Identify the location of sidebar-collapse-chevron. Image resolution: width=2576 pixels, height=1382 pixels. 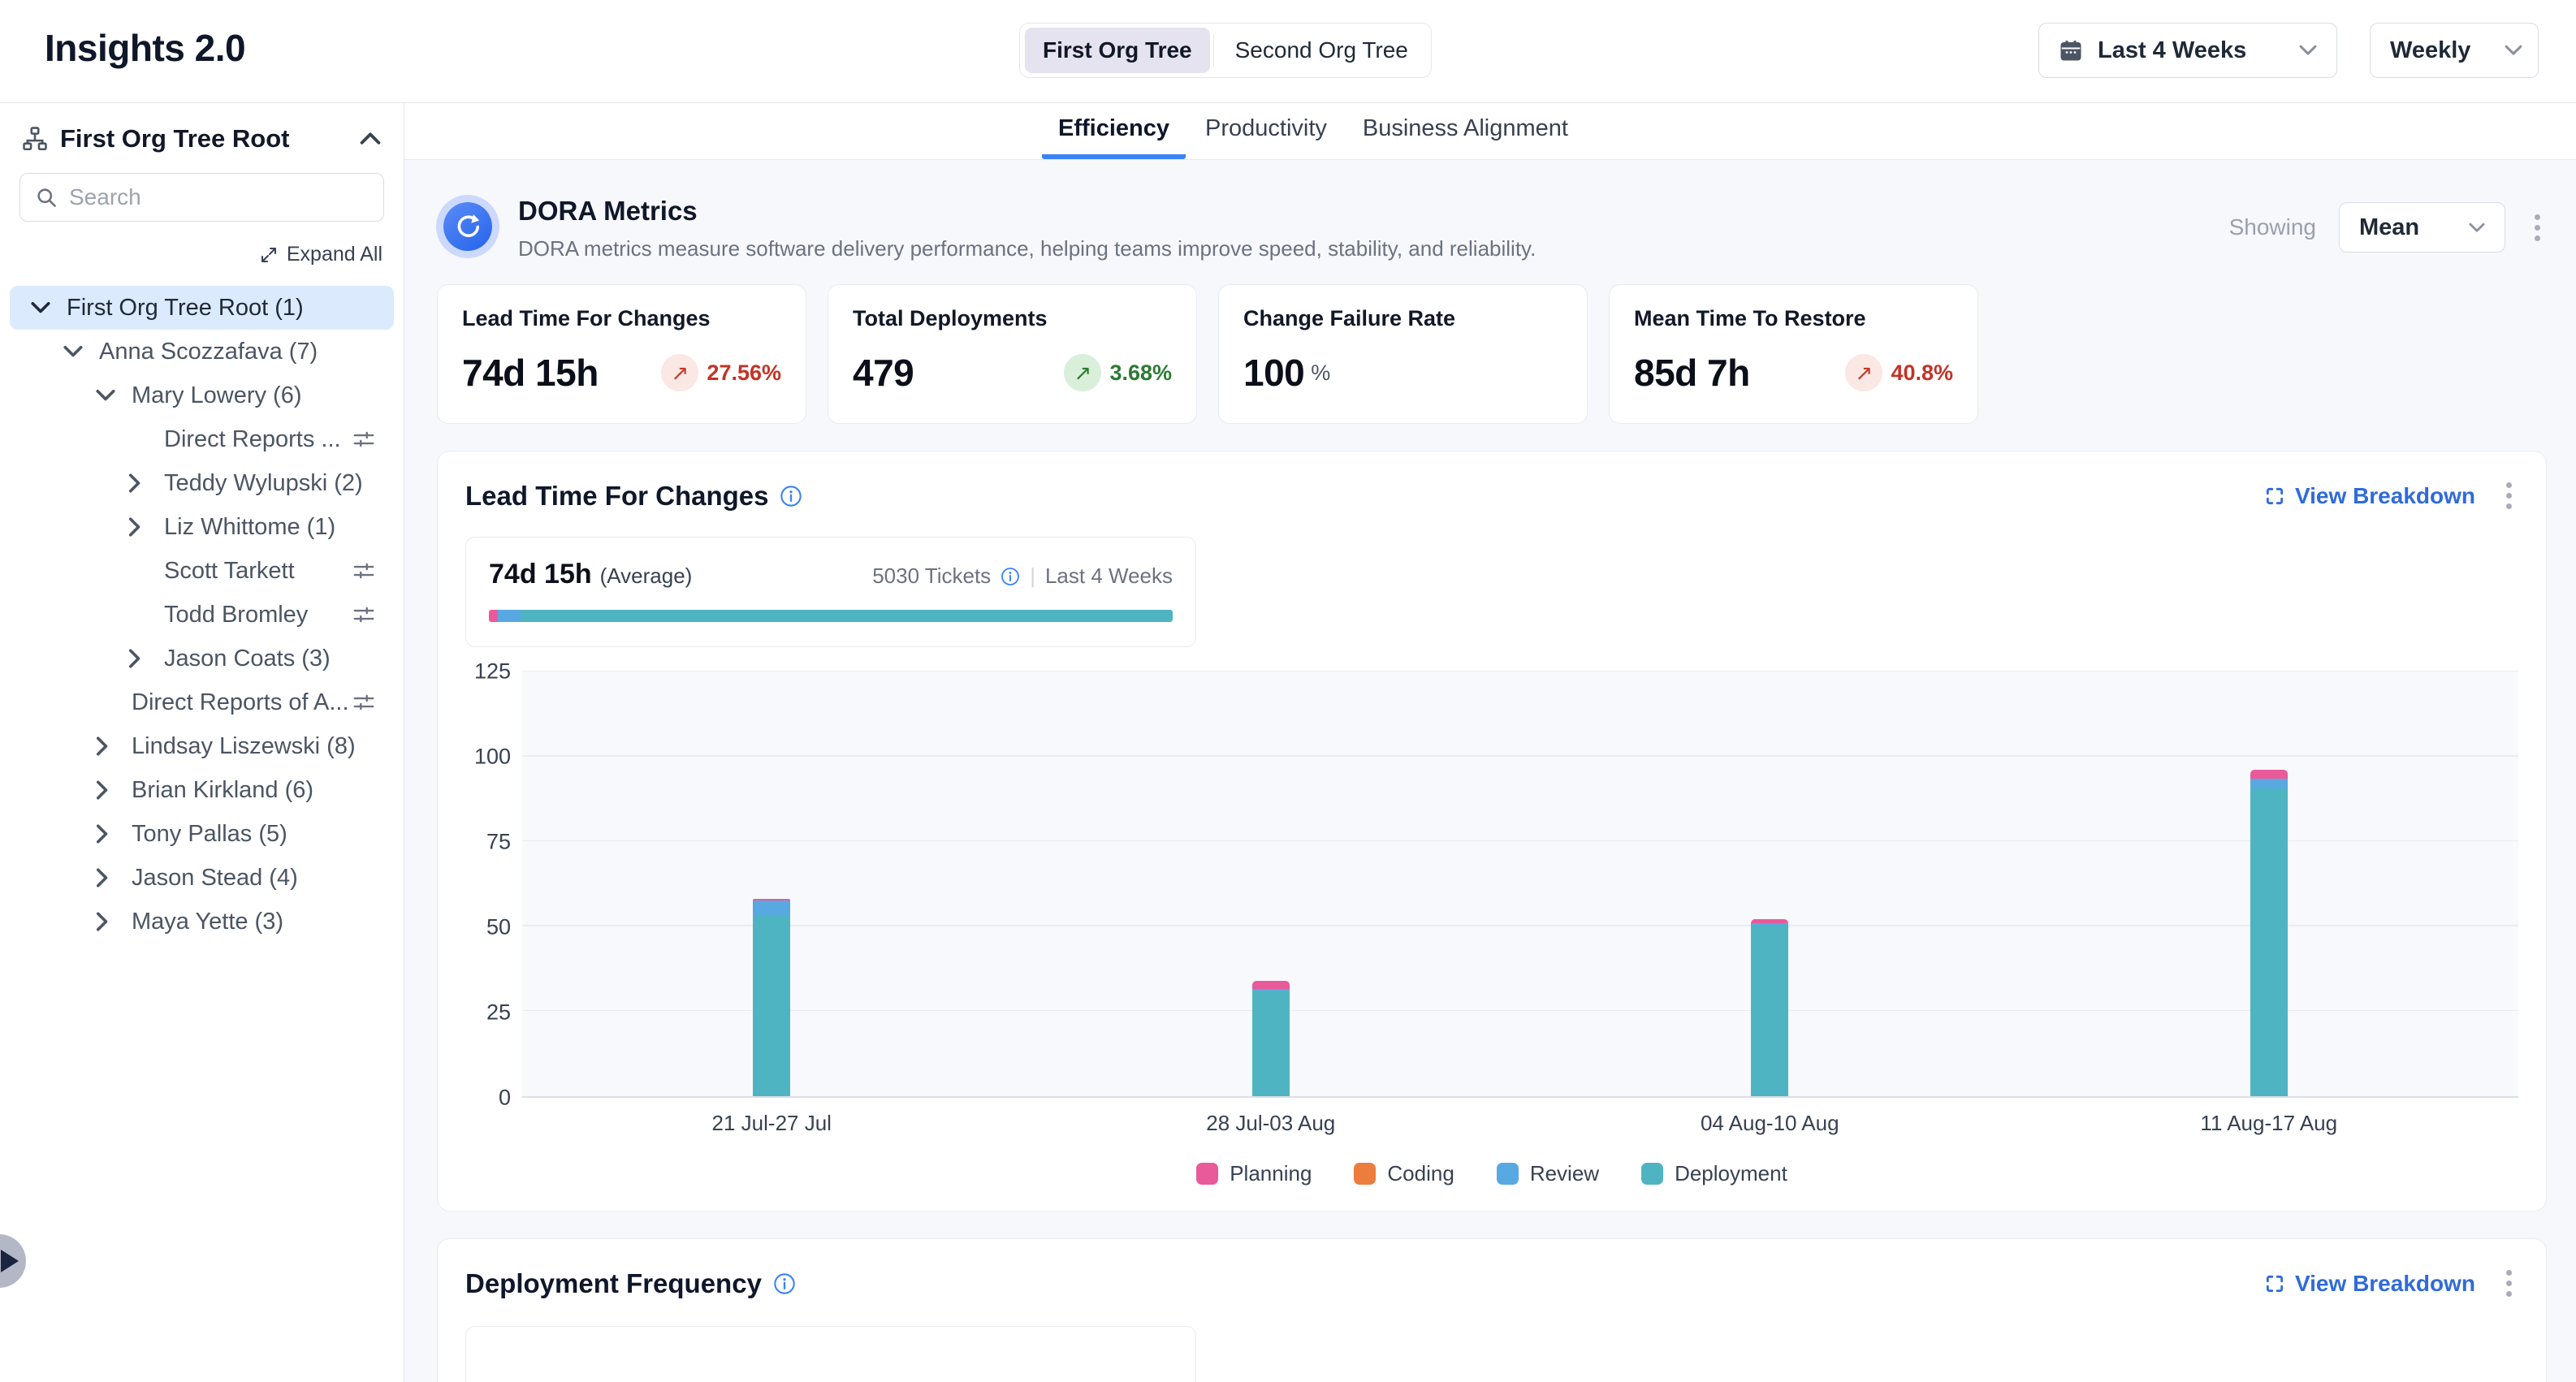
(371, 138).